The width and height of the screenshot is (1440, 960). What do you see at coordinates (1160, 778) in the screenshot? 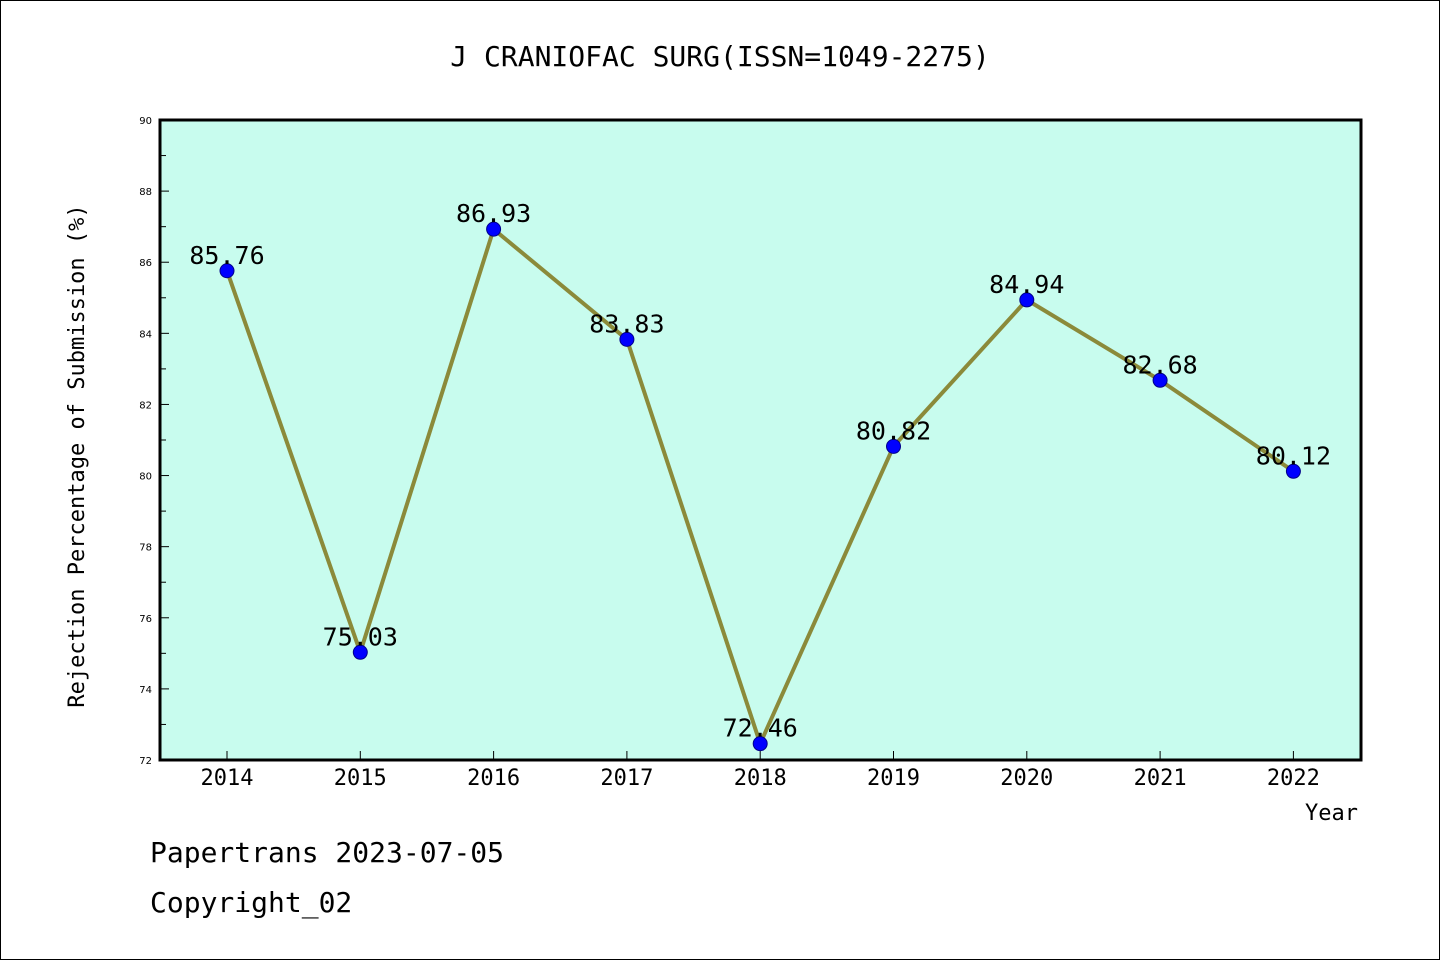
I see `x-tick-label: 2021` at bounding box center [1160, 778].